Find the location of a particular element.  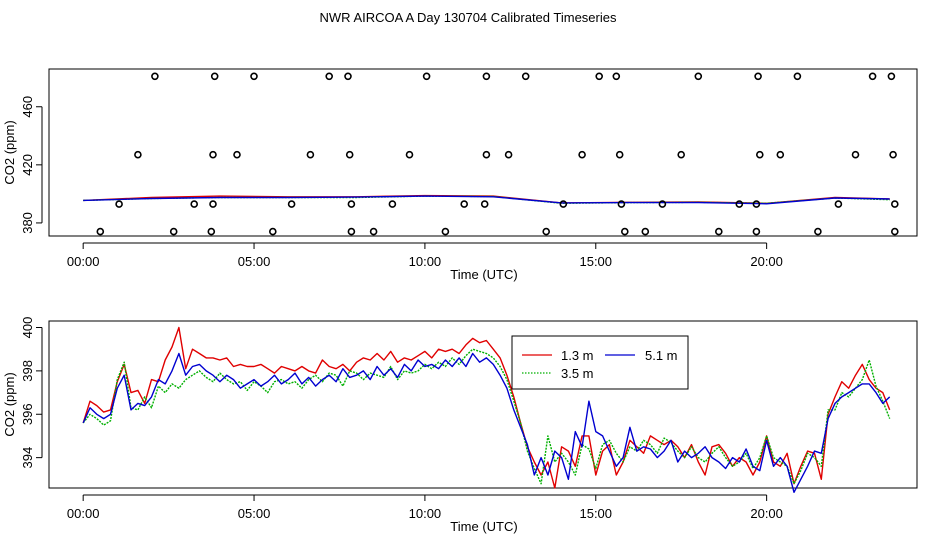

bottom-x-tick-label: 20:00 is located at coordinates (766, 513).